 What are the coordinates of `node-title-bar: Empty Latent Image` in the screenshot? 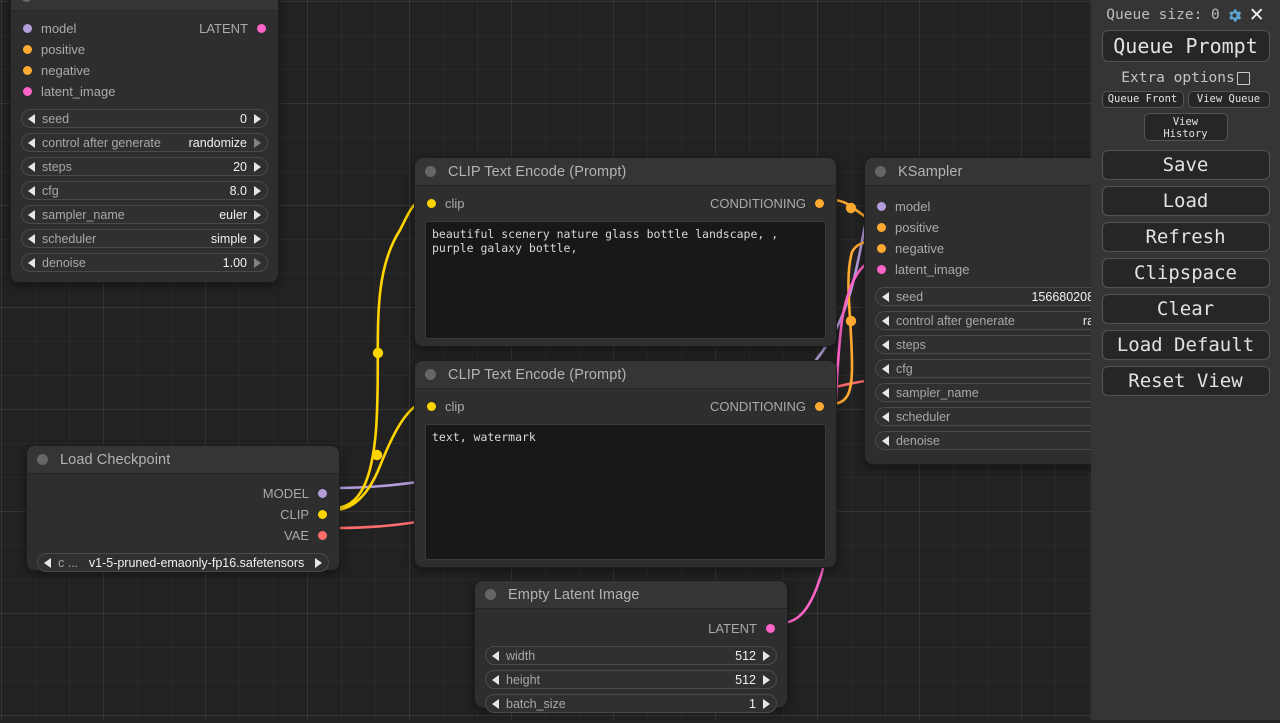 It's located at (631, 595).